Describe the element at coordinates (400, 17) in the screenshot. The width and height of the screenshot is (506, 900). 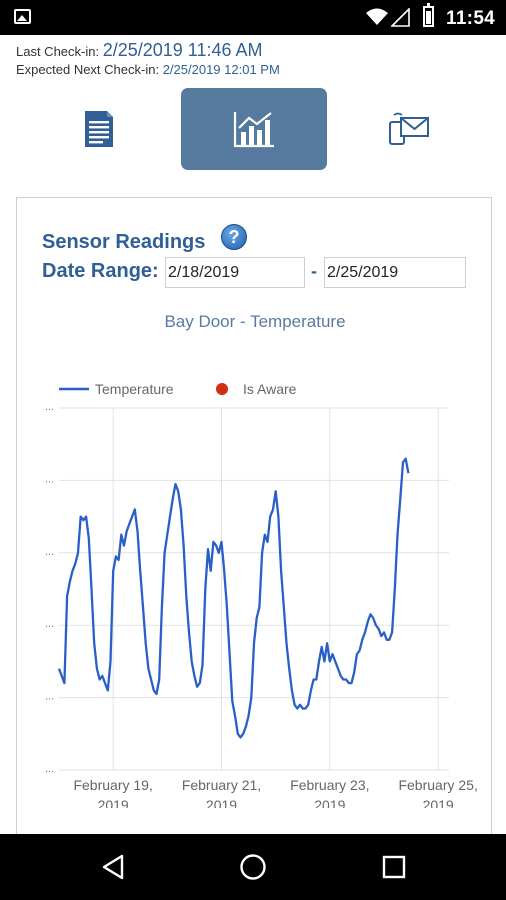
I see `signal-icon` at that location.